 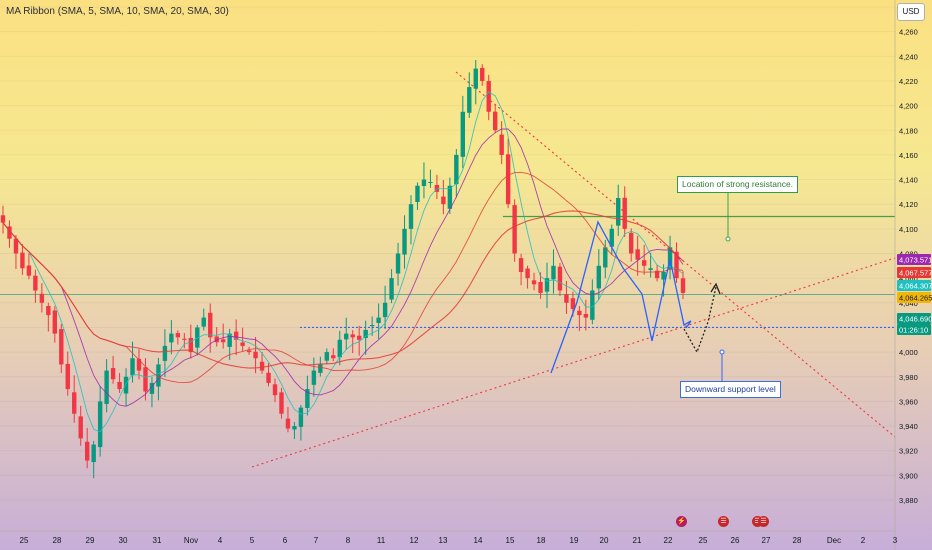 What do you see at coordinates (735, 540) in the screenshot?
I see `x-tick-label: 26` at bounding box center [735, 540].